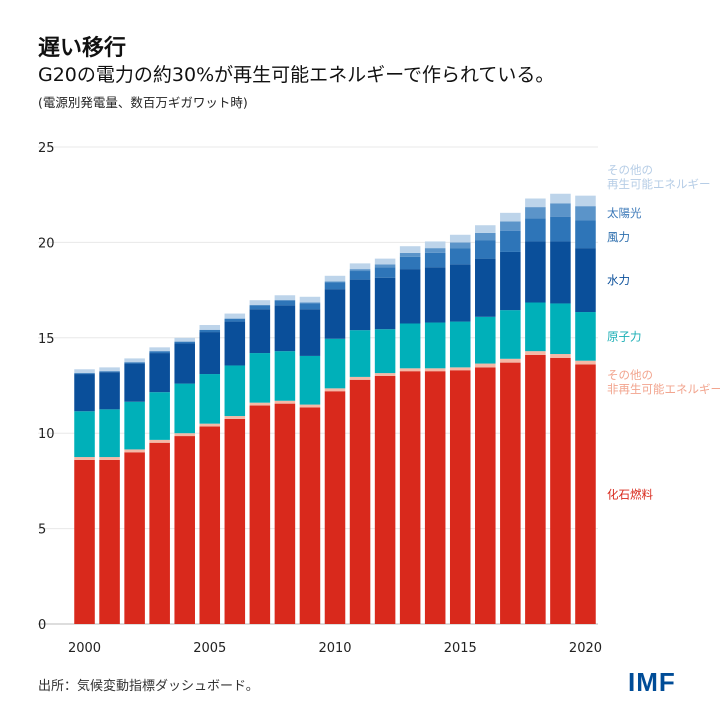 The height and width of the screenshot is (720, 720). What do you see at coordinates (148, 686) in the screenshot?
I see `source-note: 出所：気候変動指標ダッシュボード。` at bounding box center [148, 686].